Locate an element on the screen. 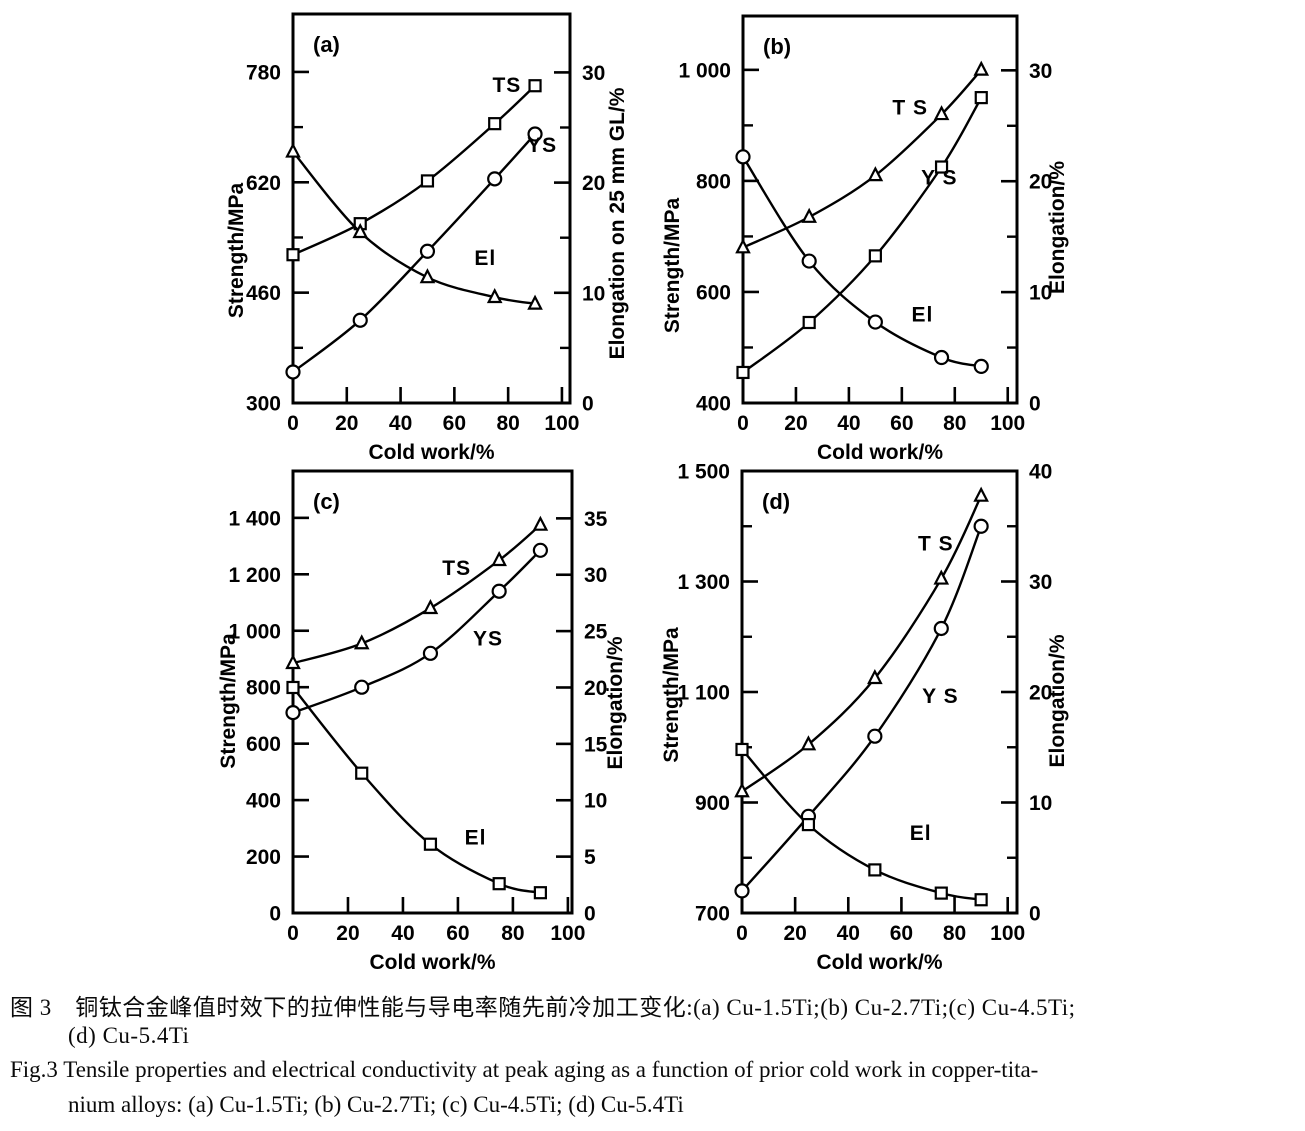  left-tick-label: 620 is located at coordinates (263, 183).